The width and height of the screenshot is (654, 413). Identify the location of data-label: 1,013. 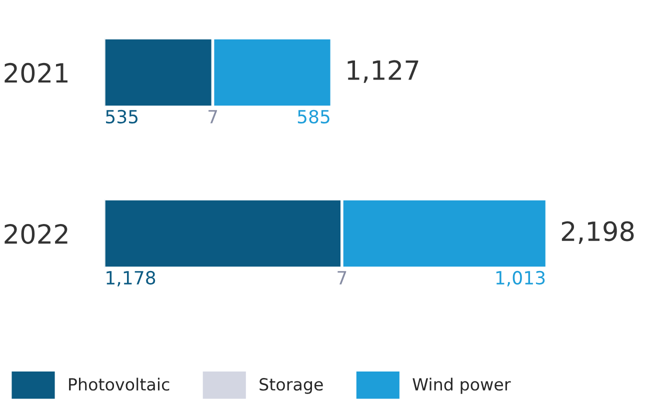
(520, 278).